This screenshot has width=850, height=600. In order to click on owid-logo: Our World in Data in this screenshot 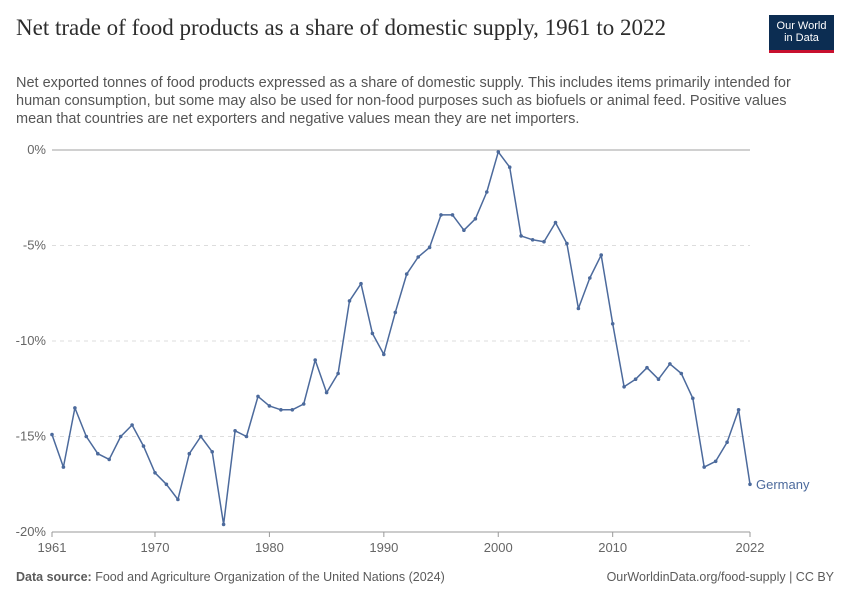, I will do `click(801, 34)`.